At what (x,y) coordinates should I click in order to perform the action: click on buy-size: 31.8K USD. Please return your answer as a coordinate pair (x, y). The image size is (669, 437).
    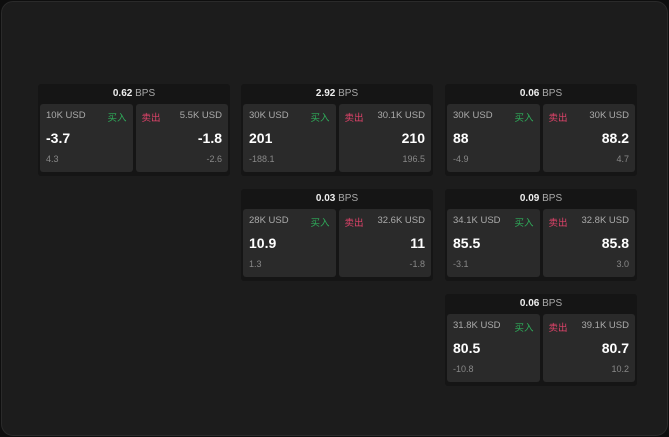
    Looking at the image, I should click on (477, 325).